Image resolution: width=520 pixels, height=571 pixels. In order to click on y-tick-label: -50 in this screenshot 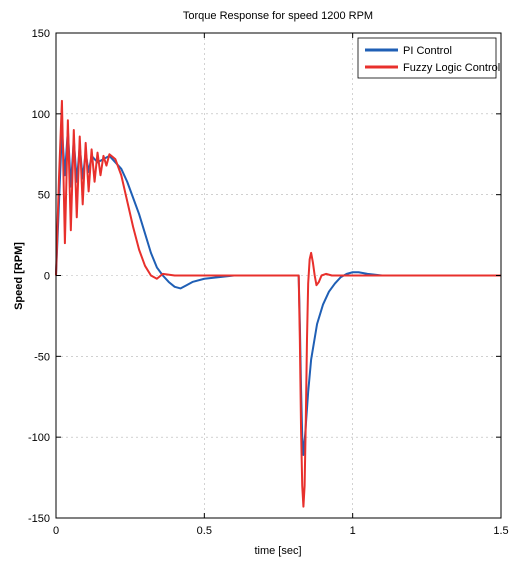, I will do `click(42, 357)`.